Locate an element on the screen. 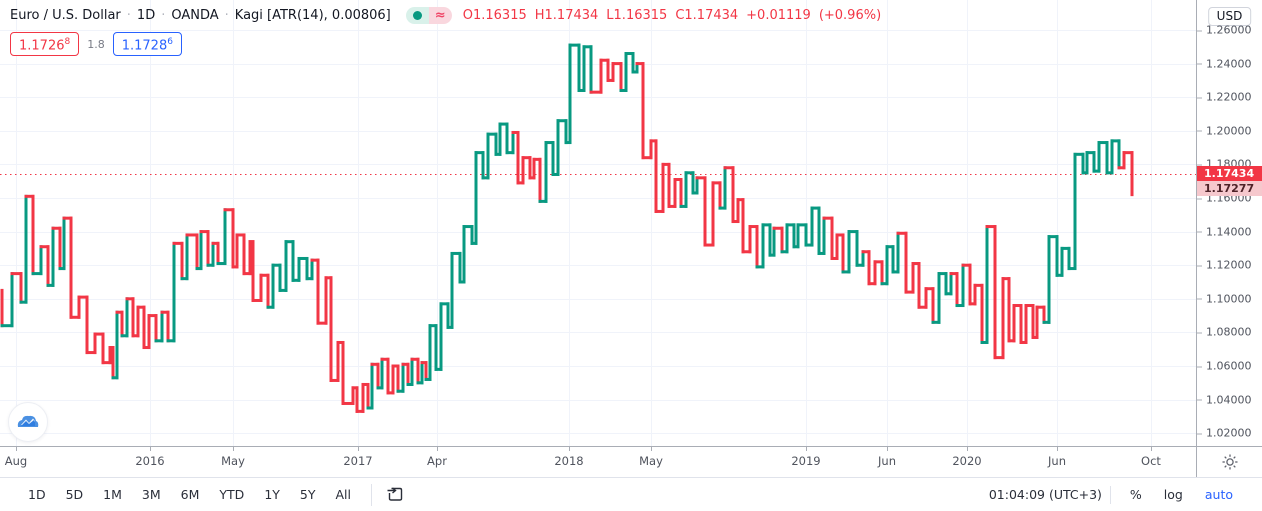  range-buttons: 1D 5D 1M 3M 6M YTD 1Y 5Y All is located at coordinates (189, 495).